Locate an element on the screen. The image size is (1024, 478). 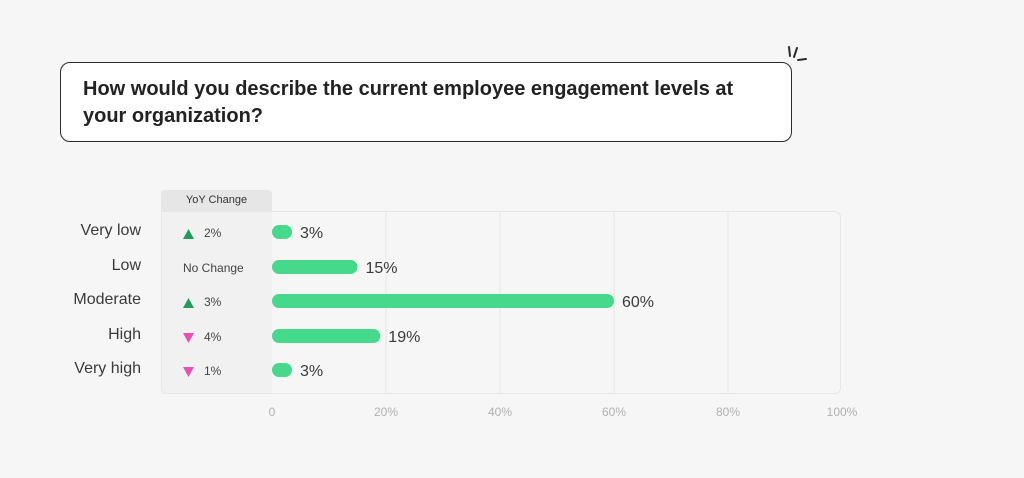
x-tick-label: 100% is located at coordinates (842, 412).